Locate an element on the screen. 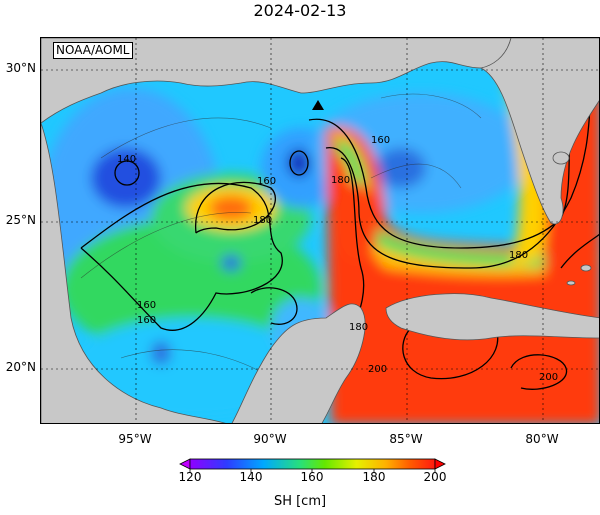  contour-label: 140 is located at coordinates (126, 159).